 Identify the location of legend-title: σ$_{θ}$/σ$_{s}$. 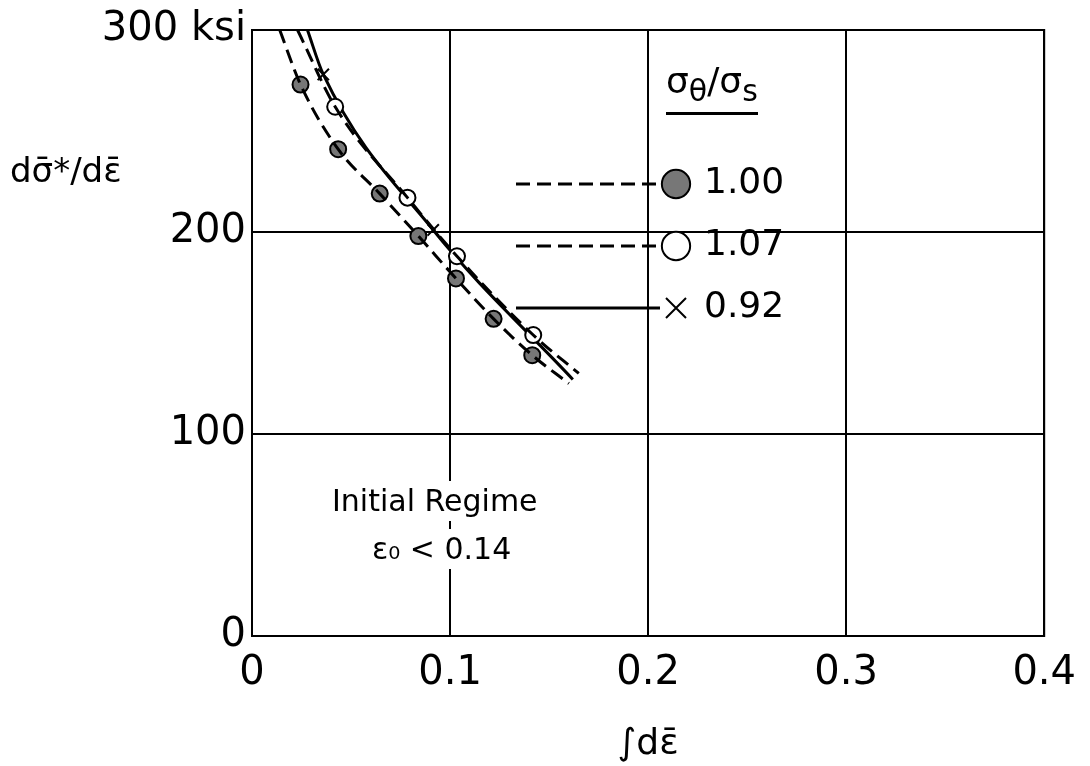
(712, 88).